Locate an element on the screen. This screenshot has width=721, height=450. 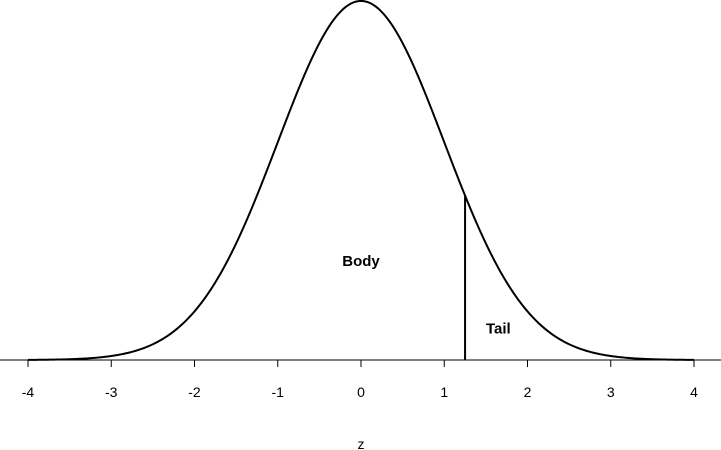
x-tick-label: 3 is located at coordinates (611, 392).